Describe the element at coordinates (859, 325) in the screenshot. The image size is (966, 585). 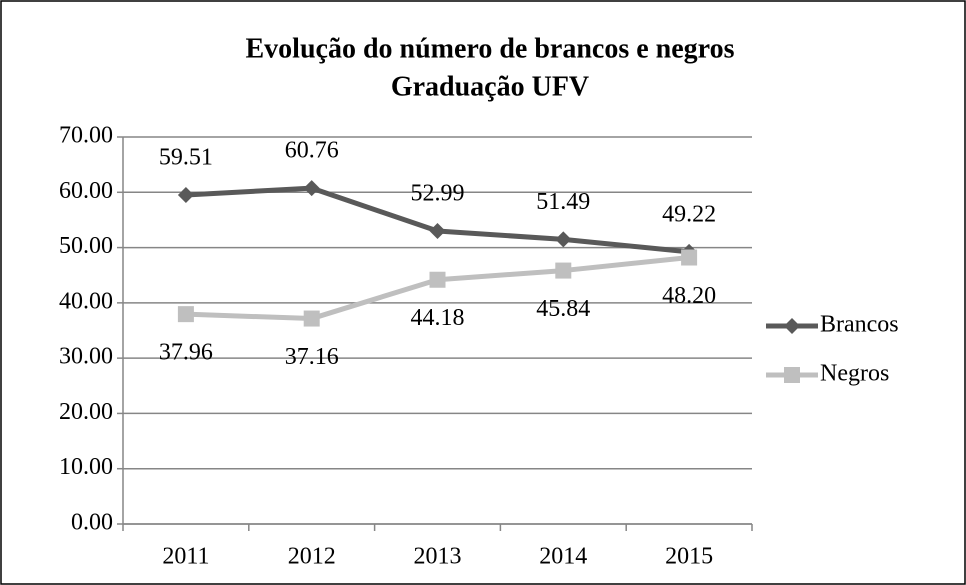
I see `legend-label: Brancos` at that location.